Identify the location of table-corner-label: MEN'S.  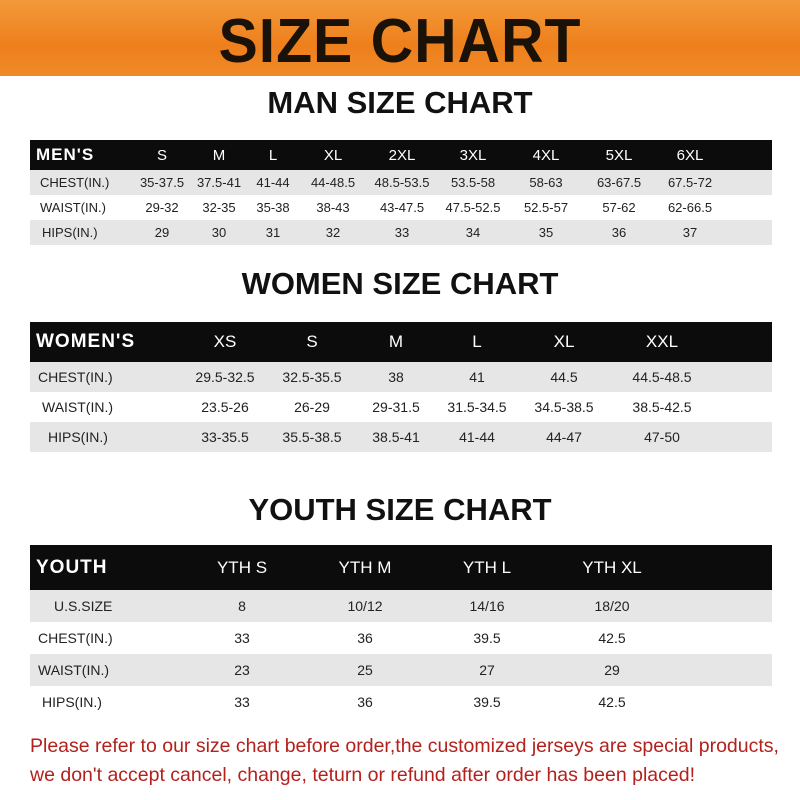
(65, 154).